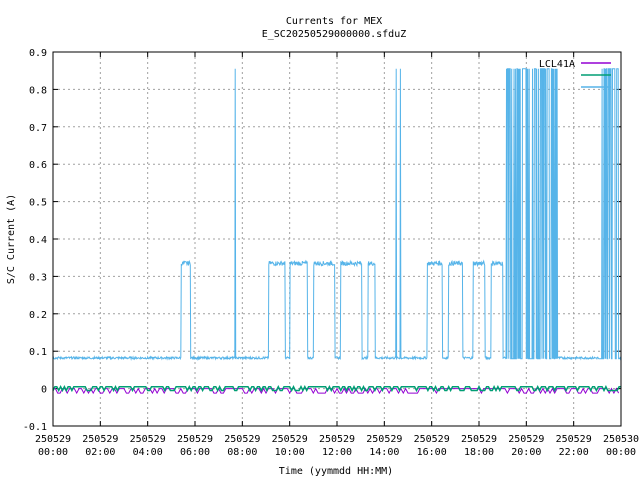  Describe the element at coordinates (100, 452) in the screenshot. I see `x-tick-label-time: 02:00` at that location.